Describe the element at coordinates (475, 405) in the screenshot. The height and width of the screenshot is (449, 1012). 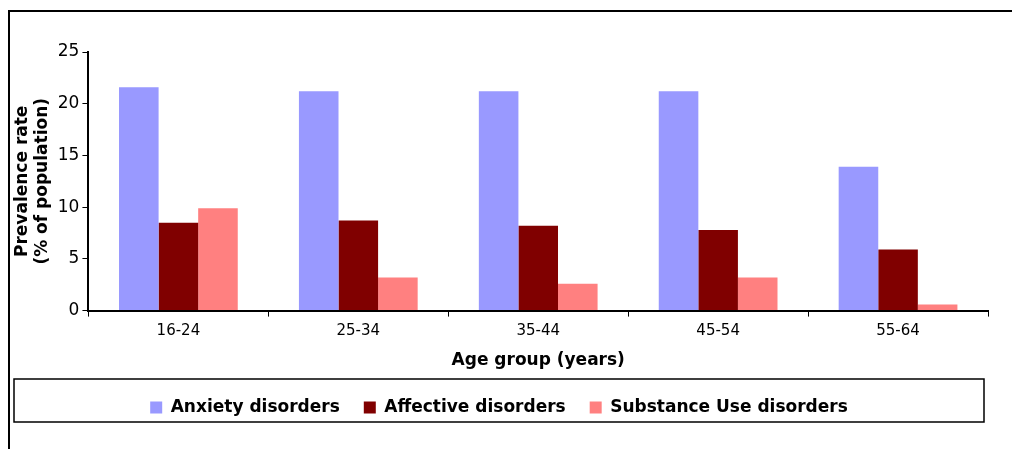
I see `legend-label: Affective disorders` at that location.